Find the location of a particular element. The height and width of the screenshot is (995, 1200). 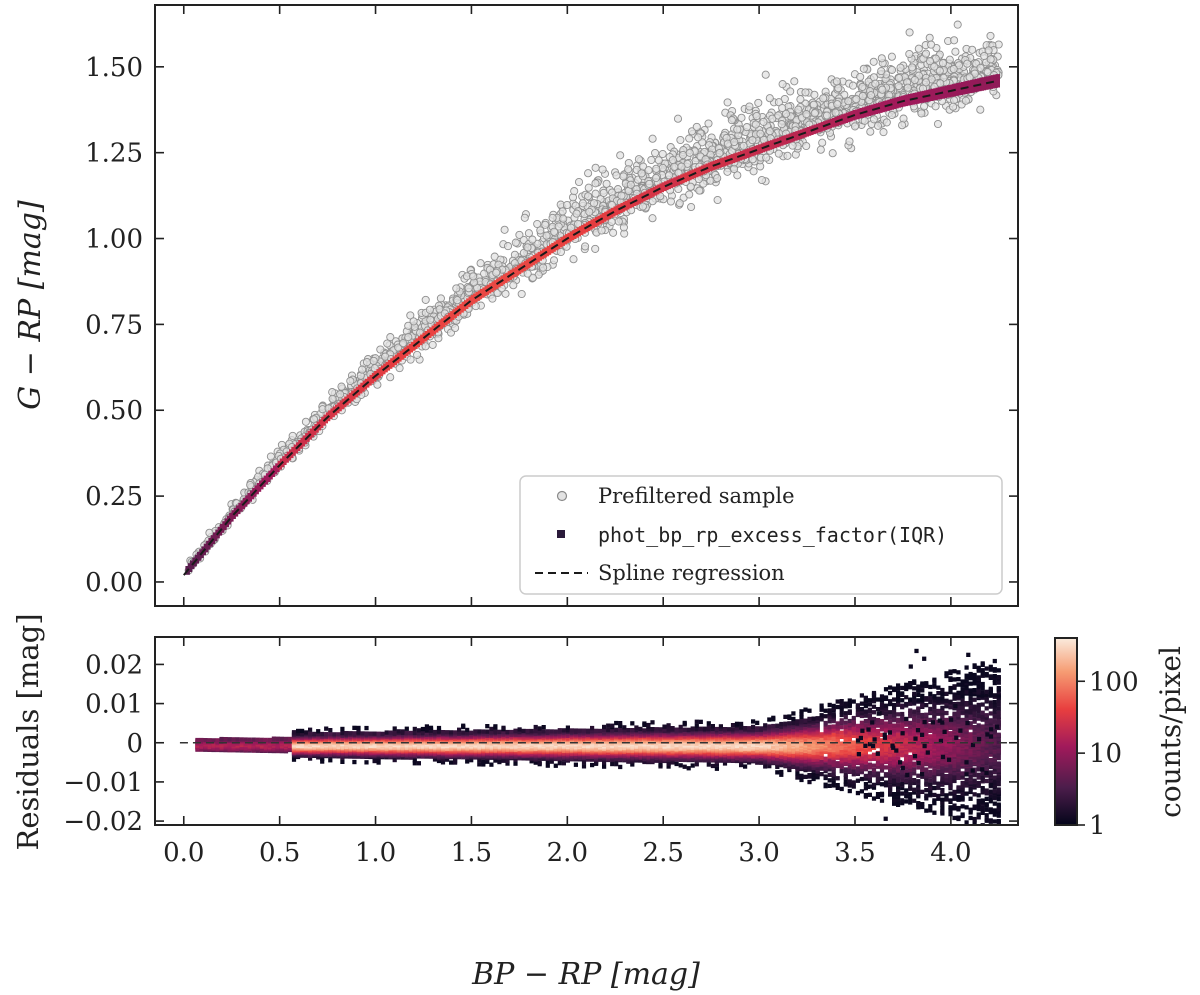

top-y-axis-label: G − RP [mag] is located at coordinates (30, 305).